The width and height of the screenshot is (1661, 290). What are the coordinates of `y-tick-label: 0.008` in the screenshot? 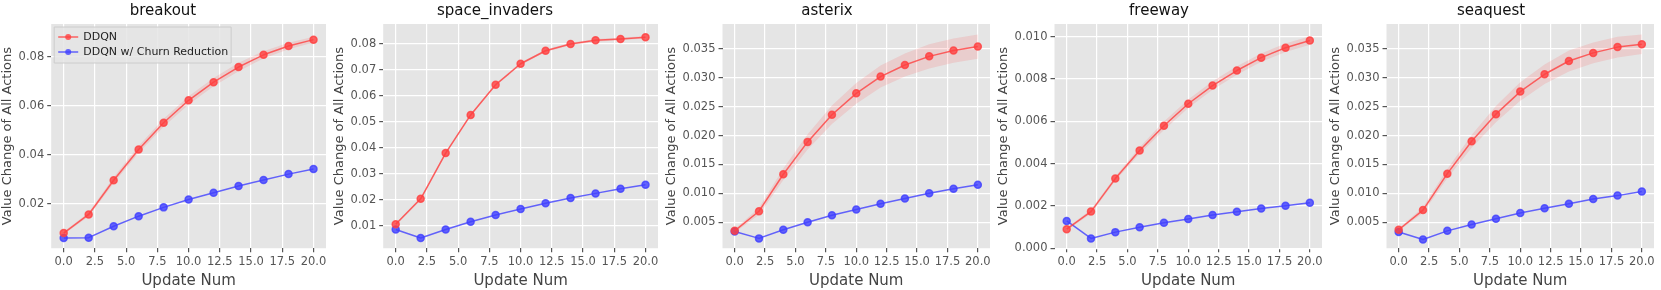 It's located at (1031, 77).